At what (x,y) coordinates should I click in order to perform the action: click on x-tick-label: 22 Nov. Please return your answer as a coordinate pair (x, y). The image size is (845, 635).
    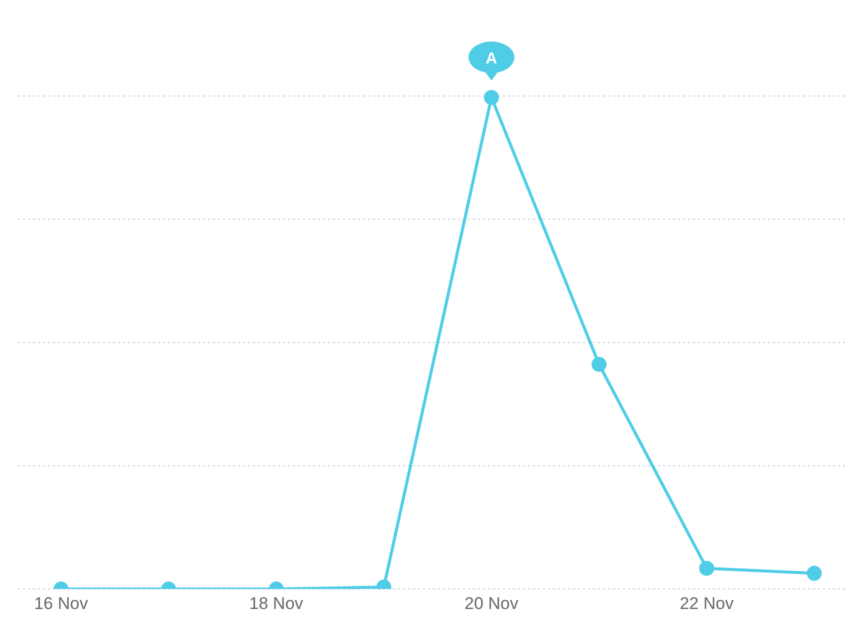
    Looking at the image, I should click on (707, 604).